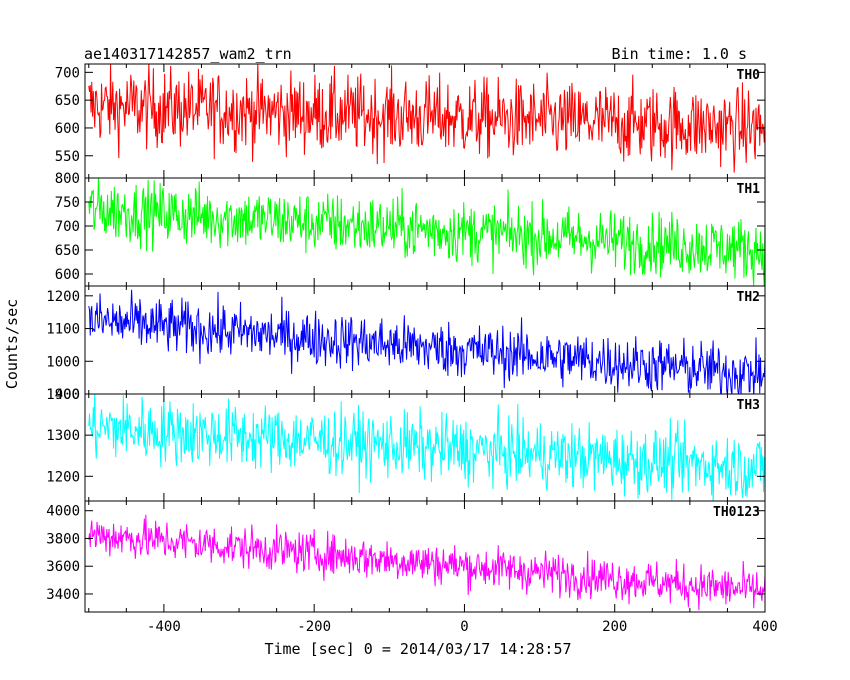 The image size is (850, 680). I want to click on panel-th0: 550 600 650 700 TH0, so click(410, 121).